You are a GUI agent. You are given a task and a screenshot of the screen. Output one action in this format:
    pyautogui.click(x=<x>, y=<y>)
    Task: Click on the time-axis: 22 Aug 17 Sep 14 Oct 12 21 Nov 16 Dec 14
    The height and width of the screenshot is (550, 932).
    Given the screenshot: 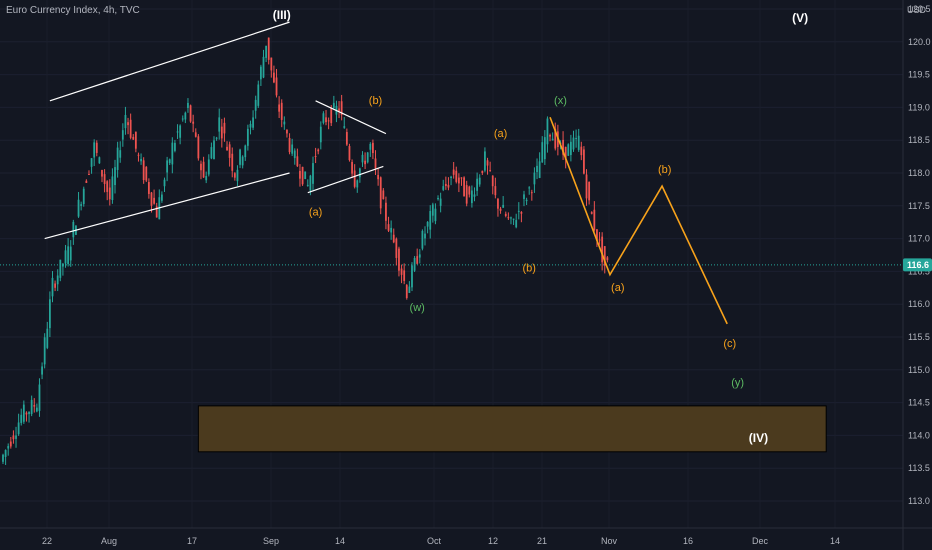 What is the action you would take?
    pyautogui.click(x=441, y=541)
    